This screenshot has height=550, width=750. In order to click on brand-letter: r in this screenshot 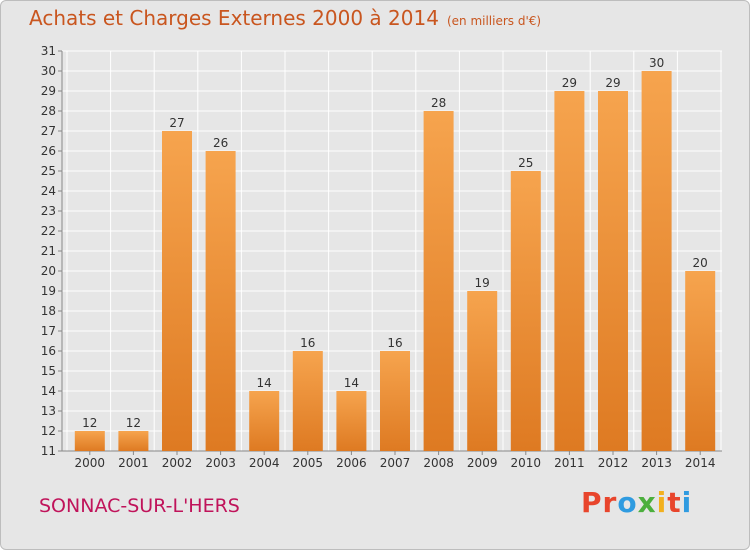, I will do `click(610, 502)`.